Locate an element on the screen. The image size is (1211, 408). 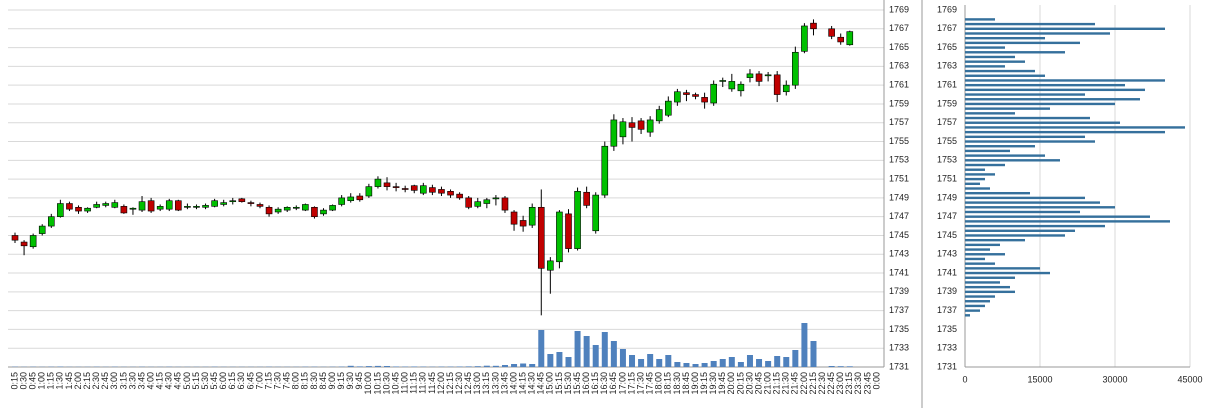
x-tick-label: 17:30 is located at coordinates (640, 383).